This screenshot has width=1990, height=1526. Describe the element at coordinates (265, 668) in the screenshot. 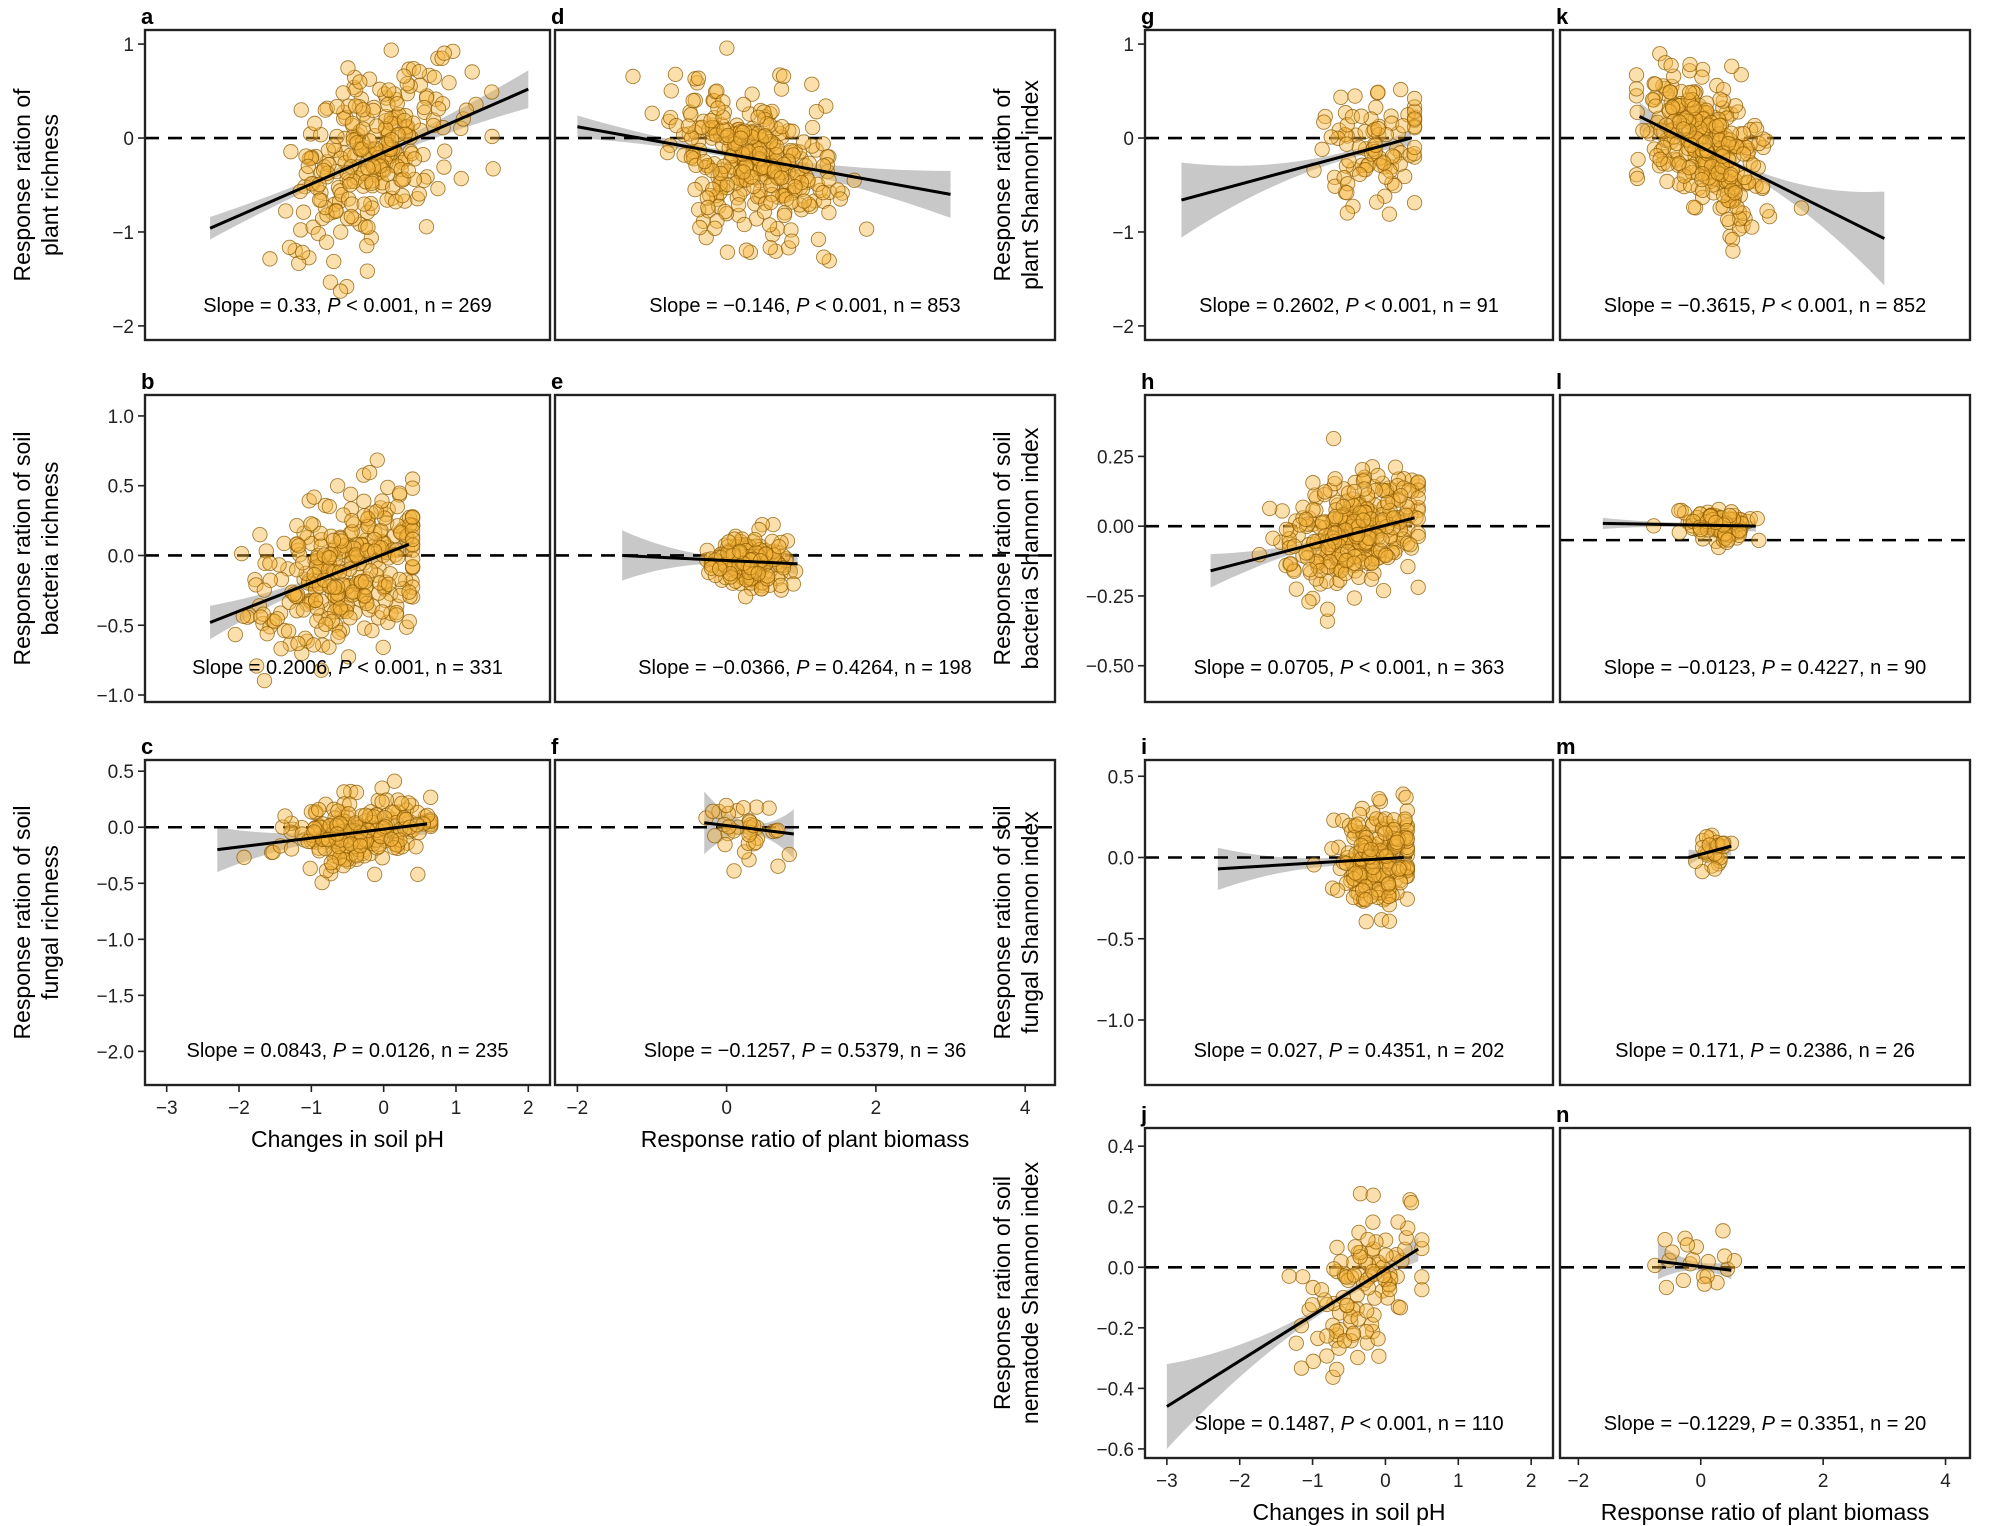

I see `stat-prefix-b: Slope = 0.2006,` at that location.